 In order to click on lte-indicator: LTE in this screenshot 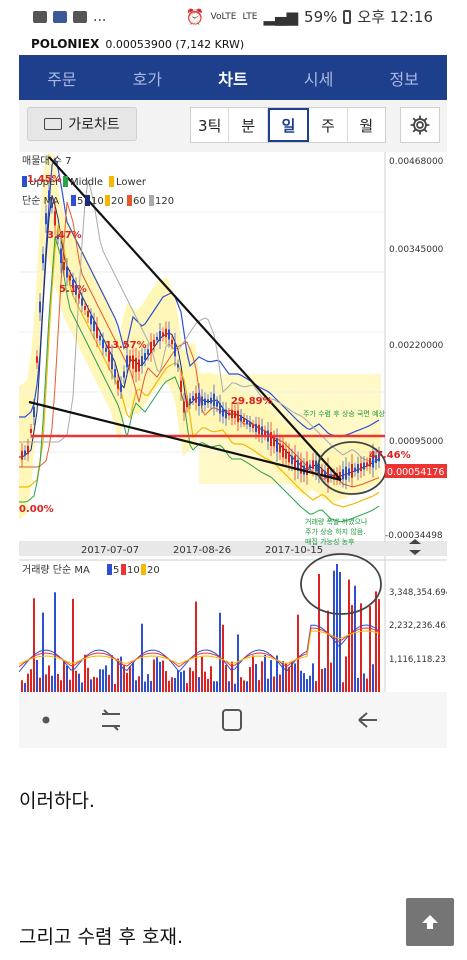, I will do `click(250, 16)`.